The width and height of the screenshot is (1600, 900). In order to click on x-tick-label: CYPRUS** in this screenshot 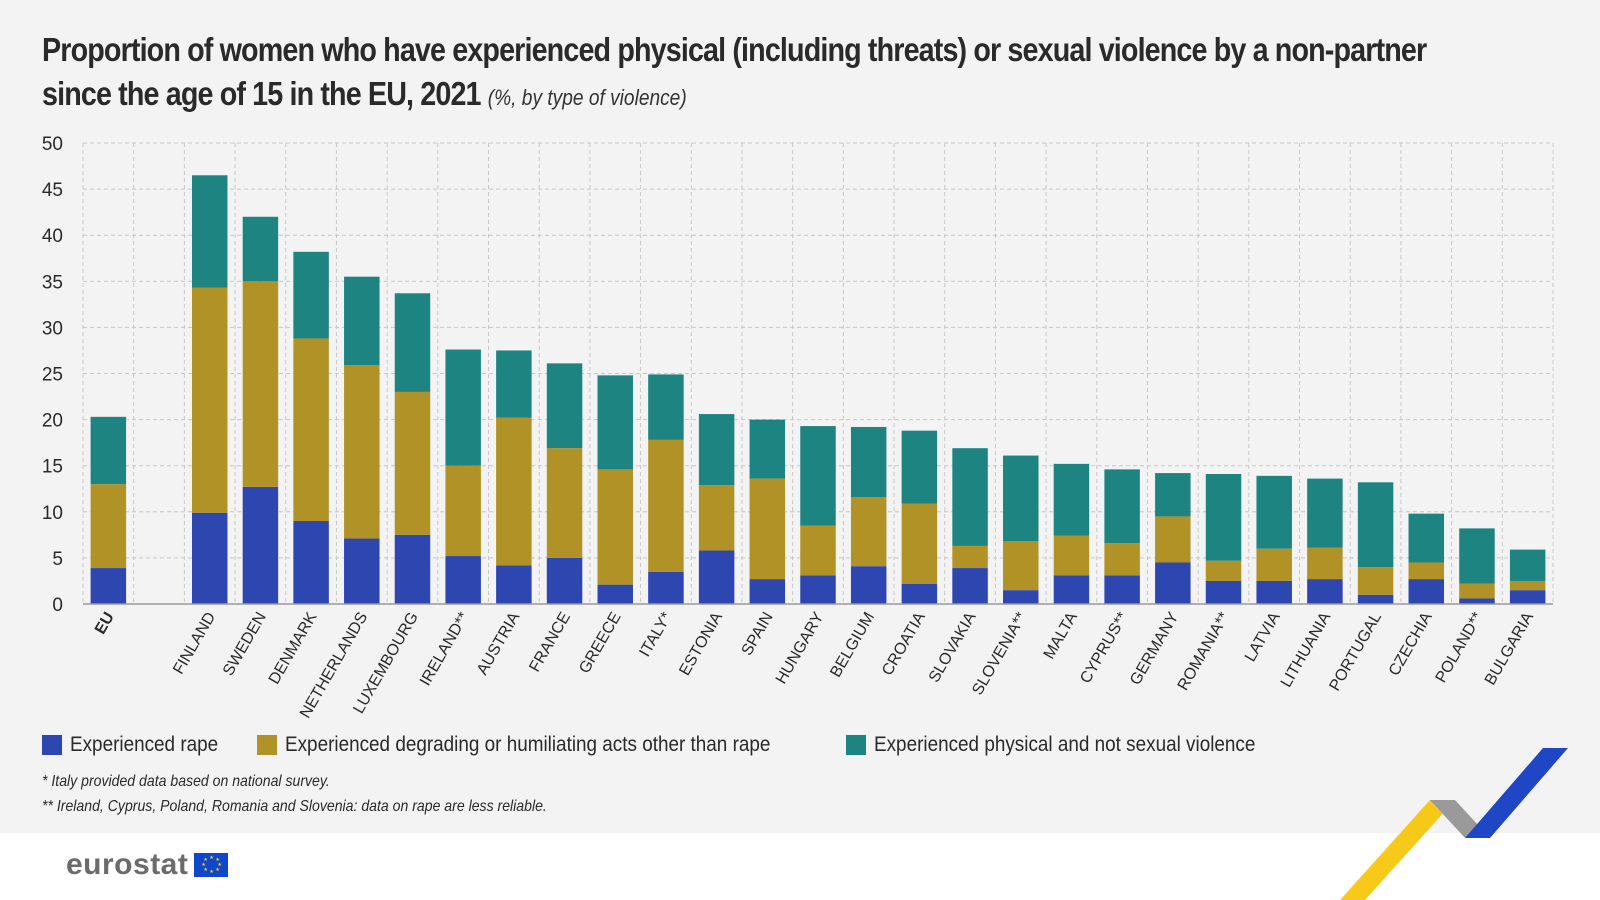, I will do `click(1104, 648)`.